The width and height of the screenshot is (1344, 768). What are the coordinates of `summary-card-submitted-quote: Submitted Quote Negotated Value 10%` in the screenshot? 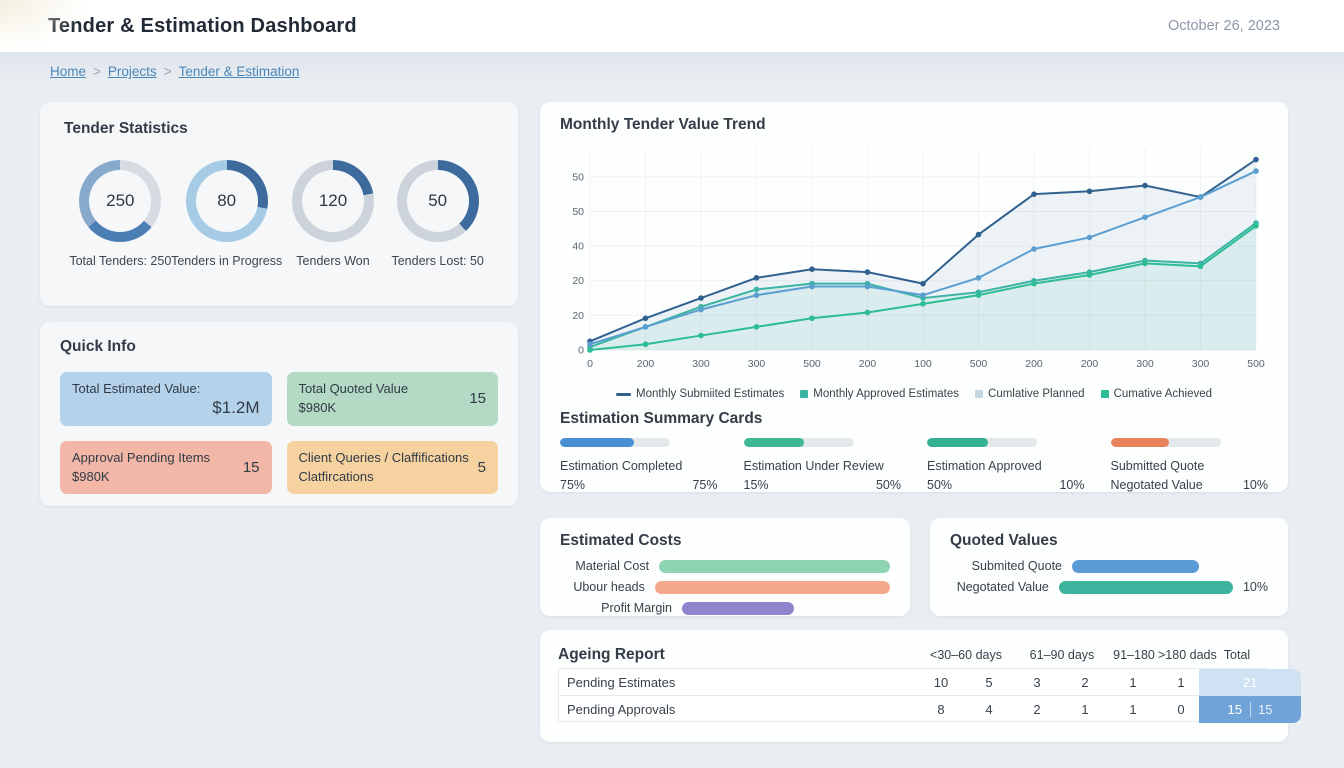 It's located at (1189, 465).